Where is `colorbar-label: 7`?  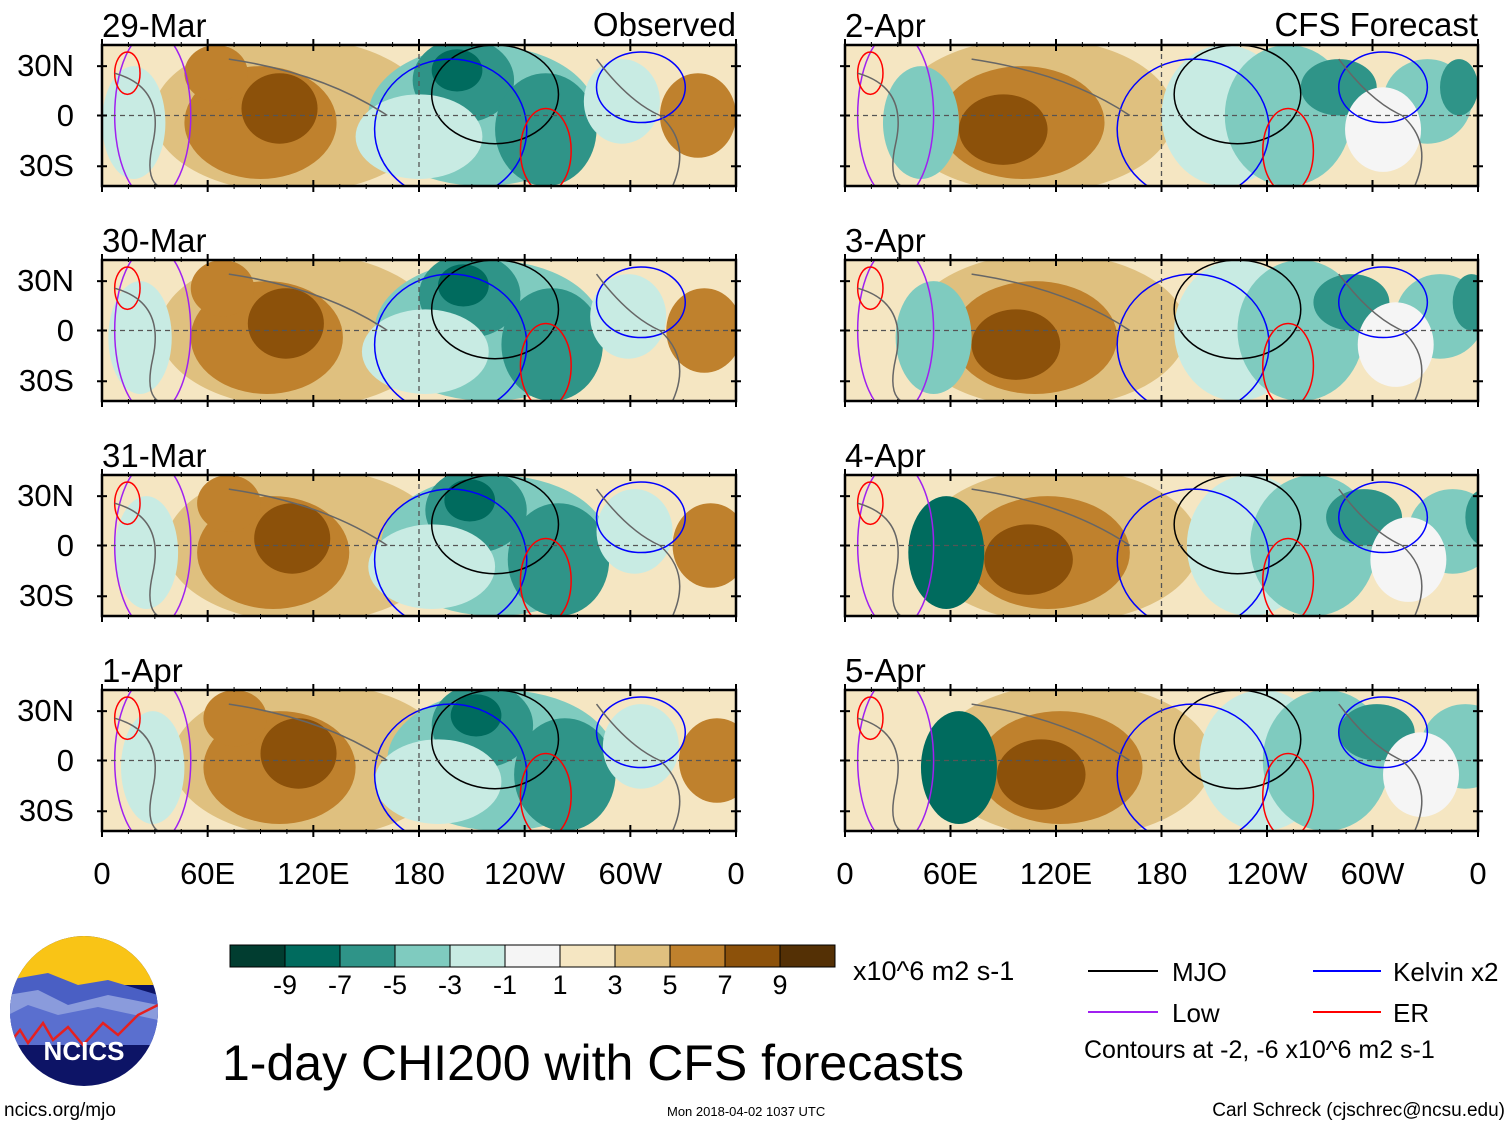 colorbar-label: 7 is located at coordinates (725, 985).